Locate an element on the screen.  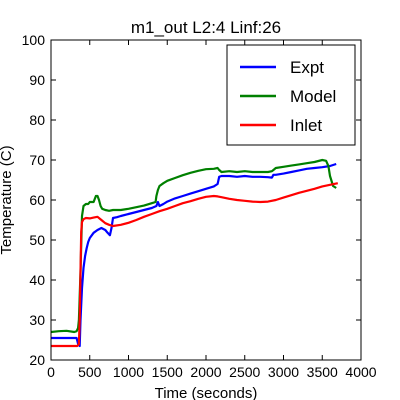
x-tick-label: 2500 is located at coordinates (244, 372).